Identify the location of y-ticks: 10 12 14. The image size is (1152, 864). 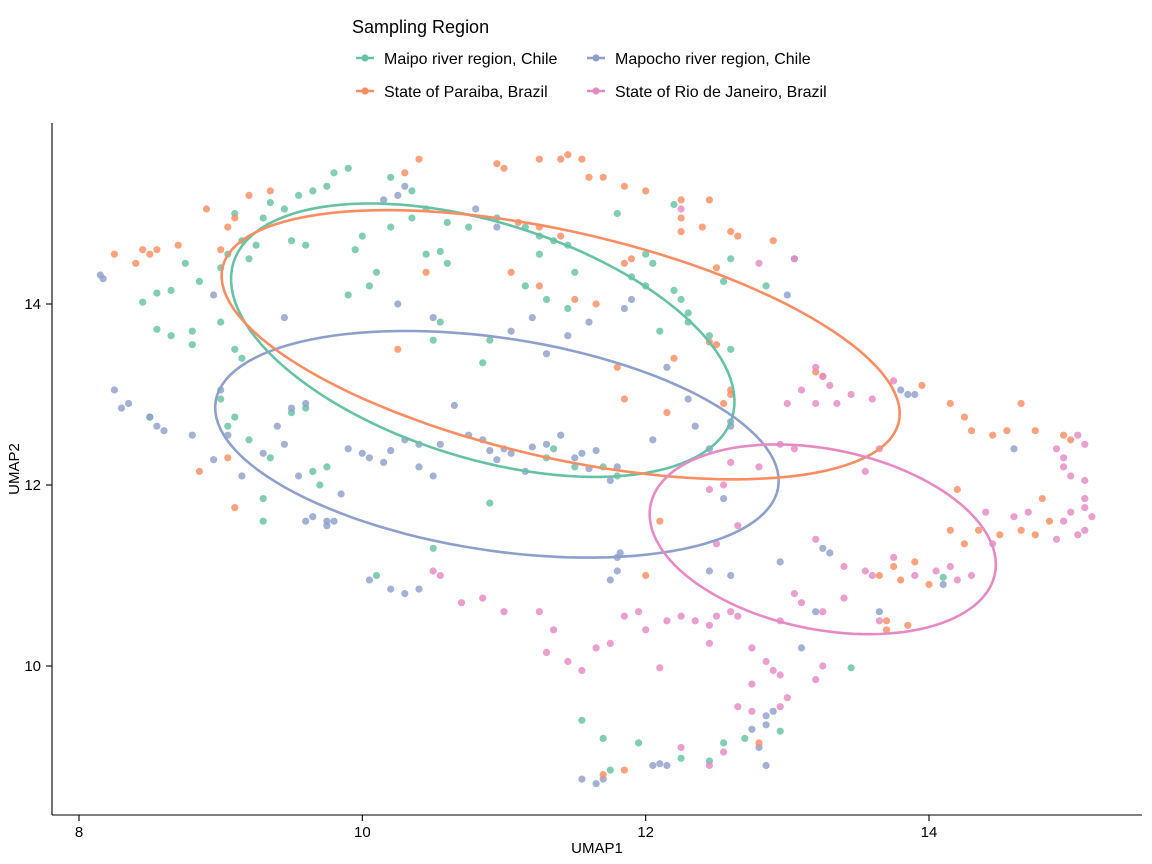
(38, 485).